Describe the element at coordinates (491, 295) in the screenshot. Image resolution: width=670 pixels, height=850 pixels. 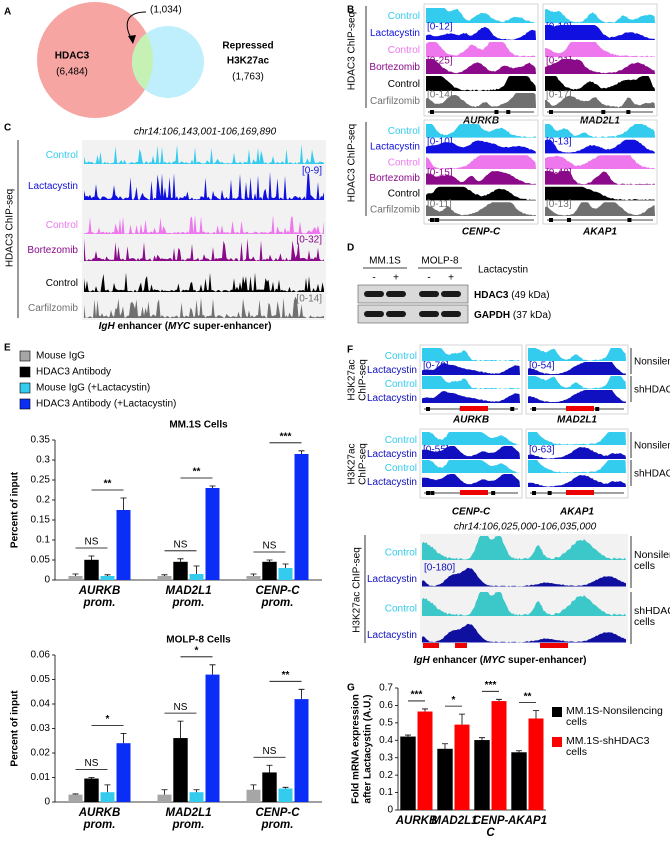
I see `protein: HDAC3` at that location.